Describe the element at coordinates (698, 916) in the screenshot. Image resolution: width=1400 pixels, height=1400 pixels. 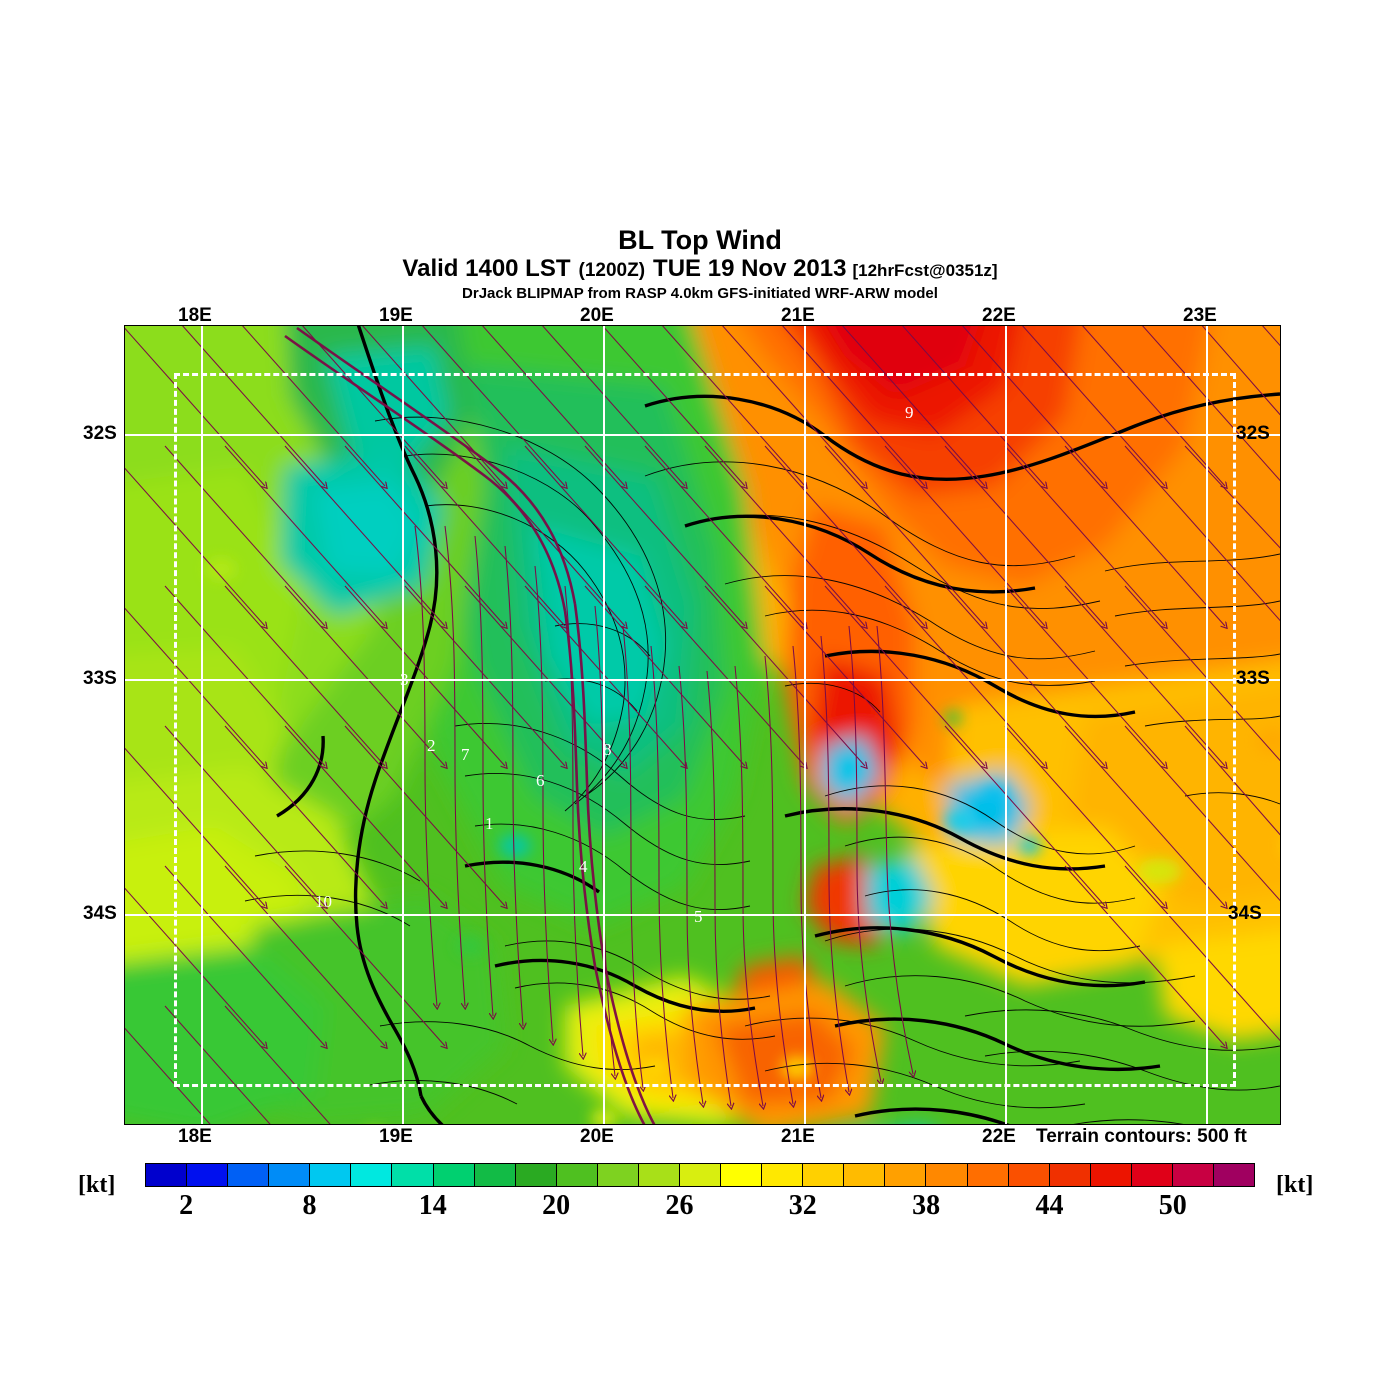
I see `waypoint-5: 5` at that location.